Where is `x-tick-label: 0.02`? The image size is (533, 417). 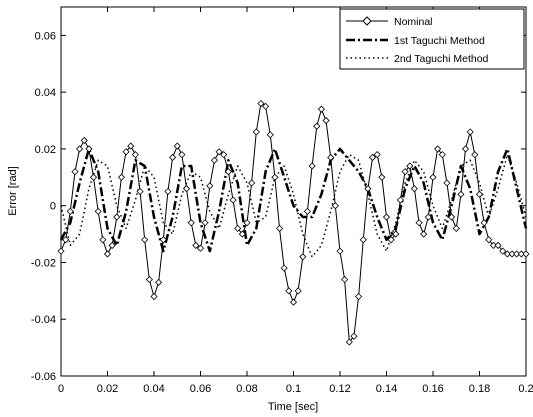
x-tick-label: 0.02 is located at coordinates (107, 389).